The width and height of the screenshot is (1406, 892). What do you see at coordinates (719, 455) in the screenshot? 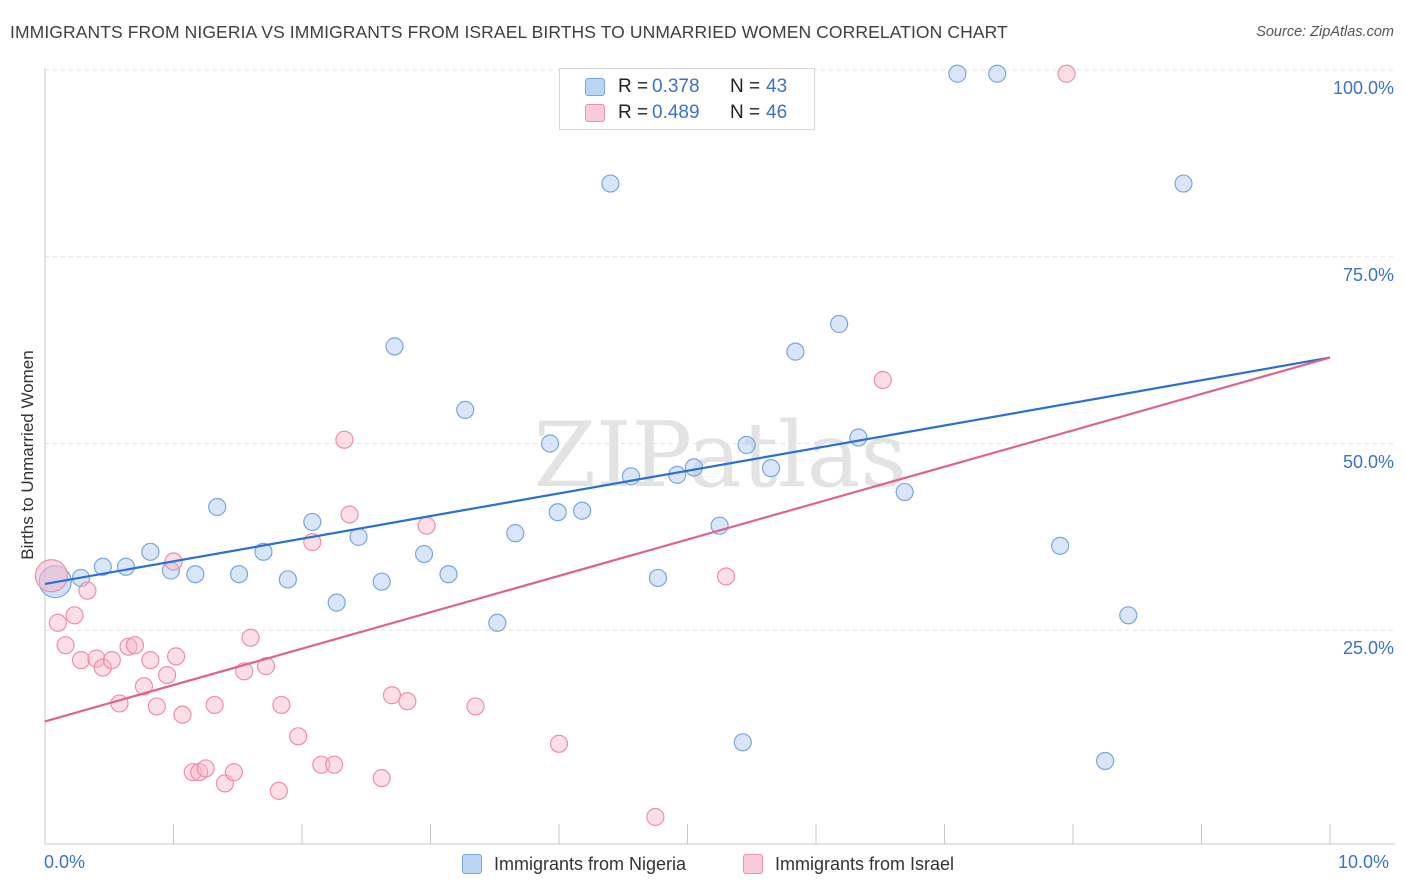
I see `watermark: ZIPatlas` at bounding box center [719, 455].